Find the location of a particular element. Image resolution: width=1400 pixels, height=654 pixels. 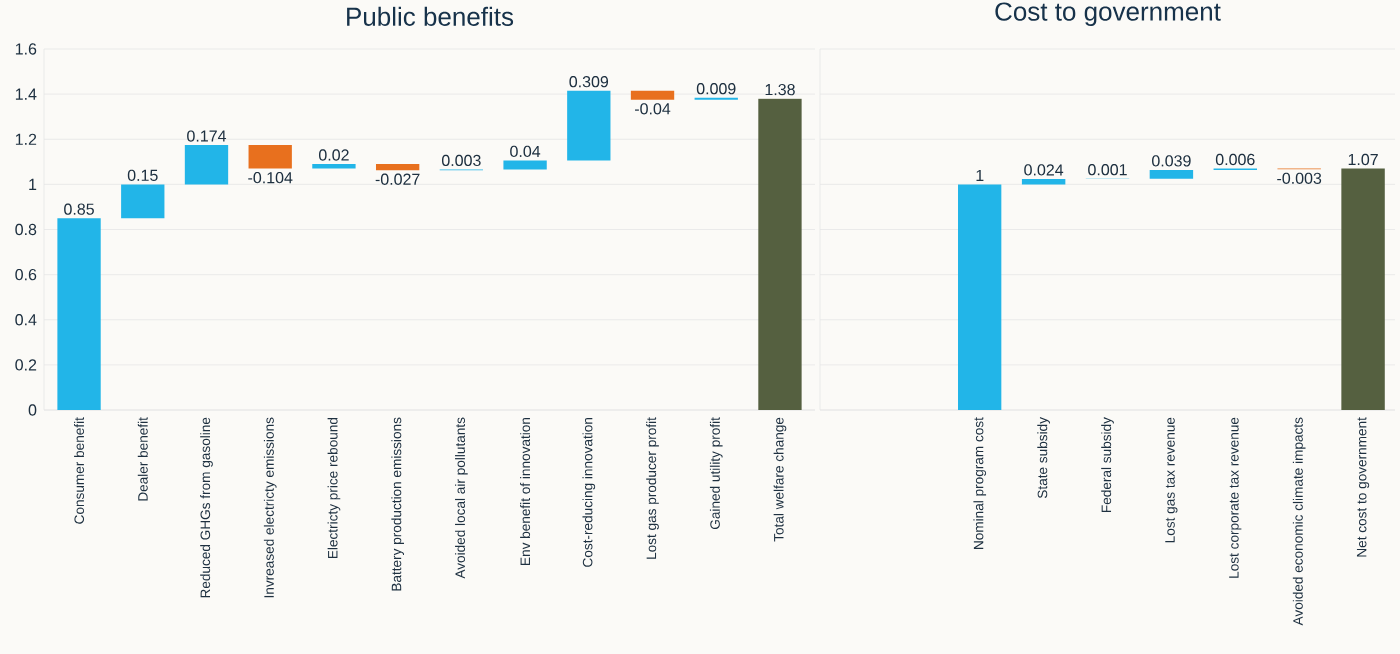

data-label: 0.003 is located at coordinates (461, 160).